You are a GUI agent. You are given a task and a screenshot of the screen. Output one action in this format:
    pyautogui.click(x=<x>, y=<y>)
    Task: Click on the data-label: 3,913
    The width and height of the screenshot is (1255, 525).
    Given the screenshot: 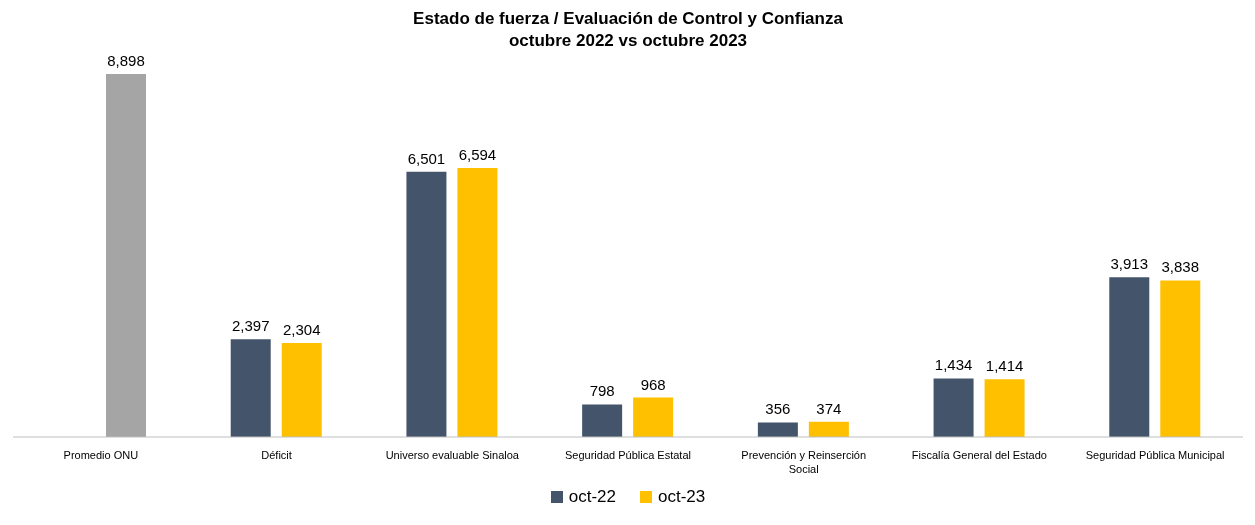 What is the action you would take?
    pyautogui.click(x=1129, y=264)
    